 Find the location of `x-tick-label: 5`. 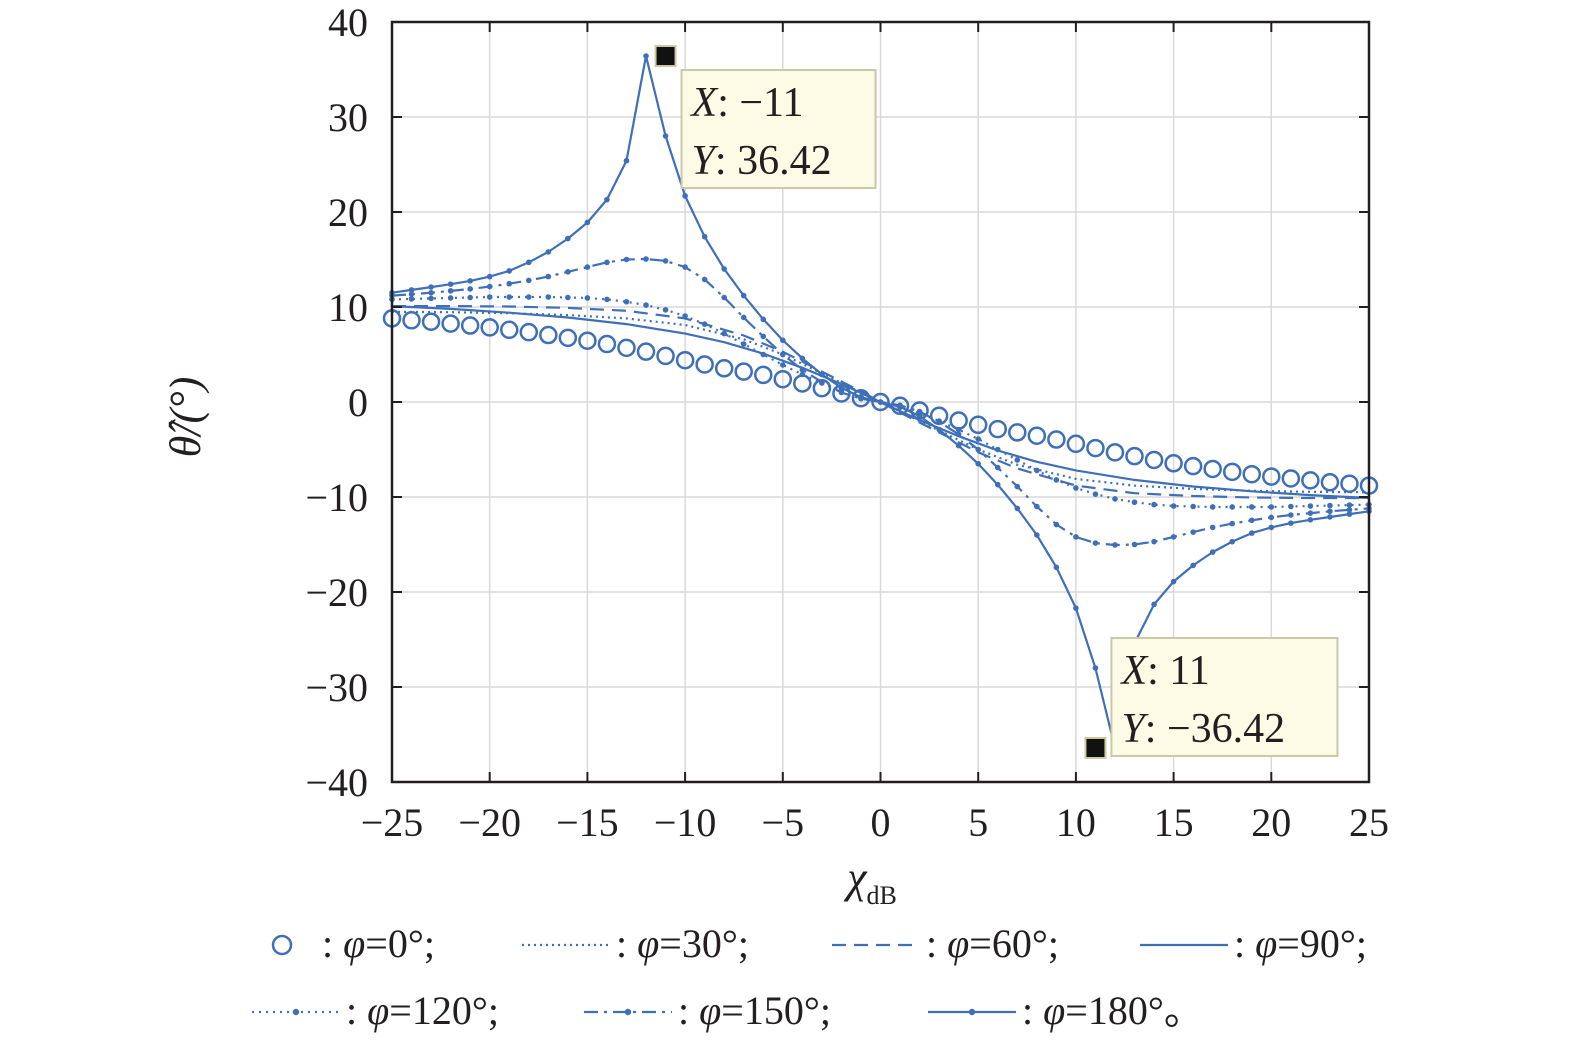

x-tick-label: 5 is located at coordinates (978, 822).